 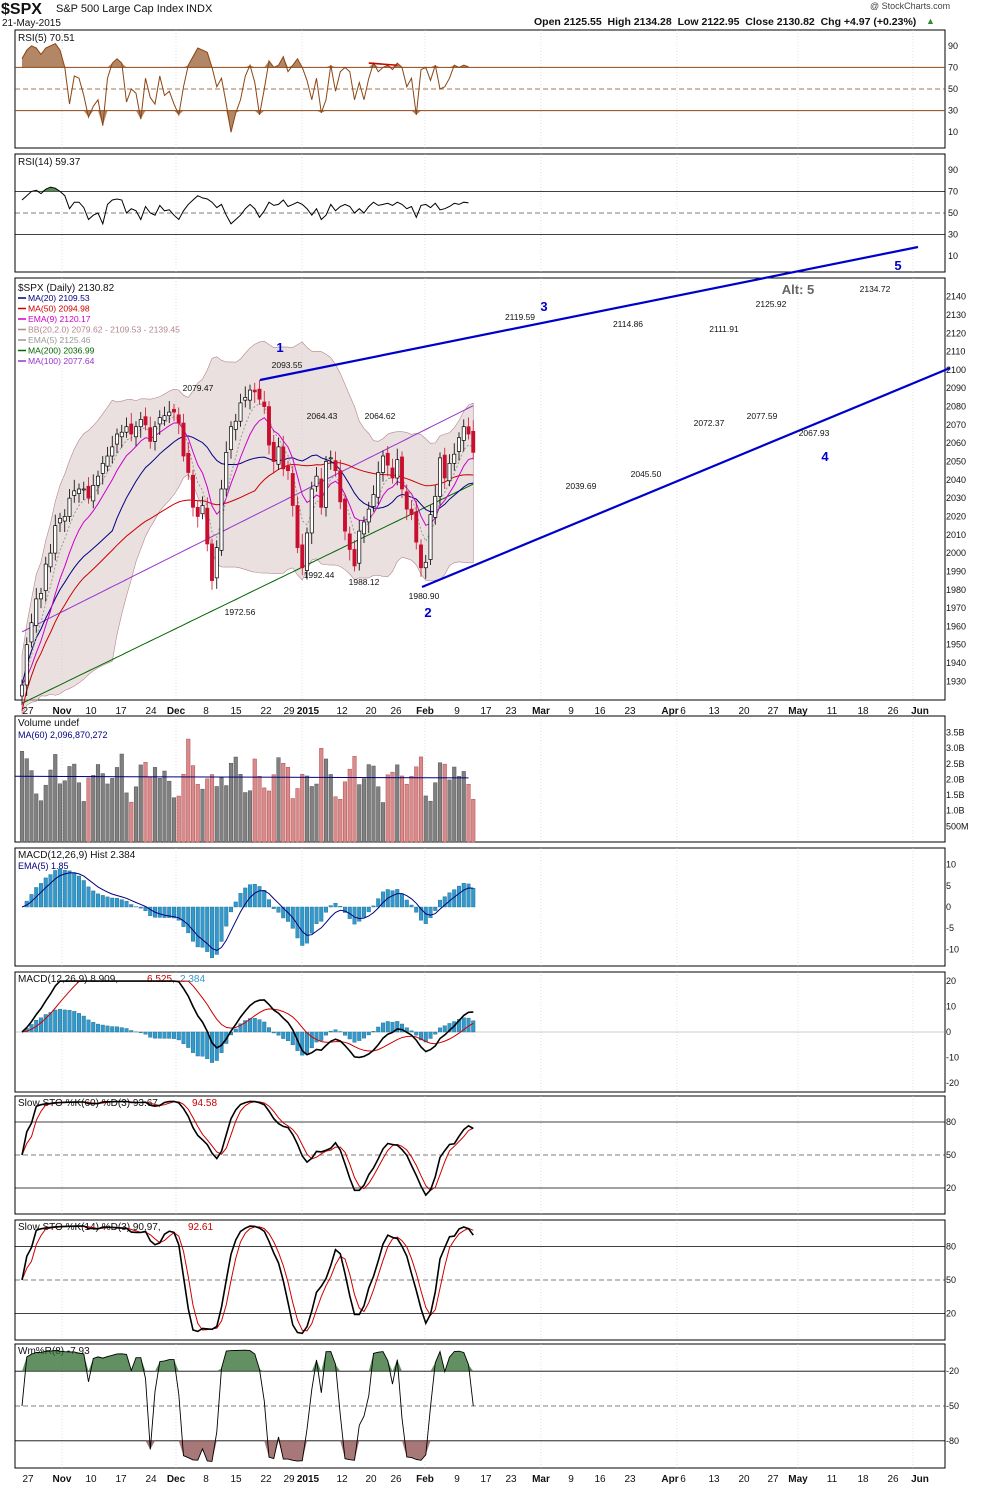 What do you see at coordinates (480, 779) in the screenshot?
I see `volume-panel` at bounding box center [480, 779].